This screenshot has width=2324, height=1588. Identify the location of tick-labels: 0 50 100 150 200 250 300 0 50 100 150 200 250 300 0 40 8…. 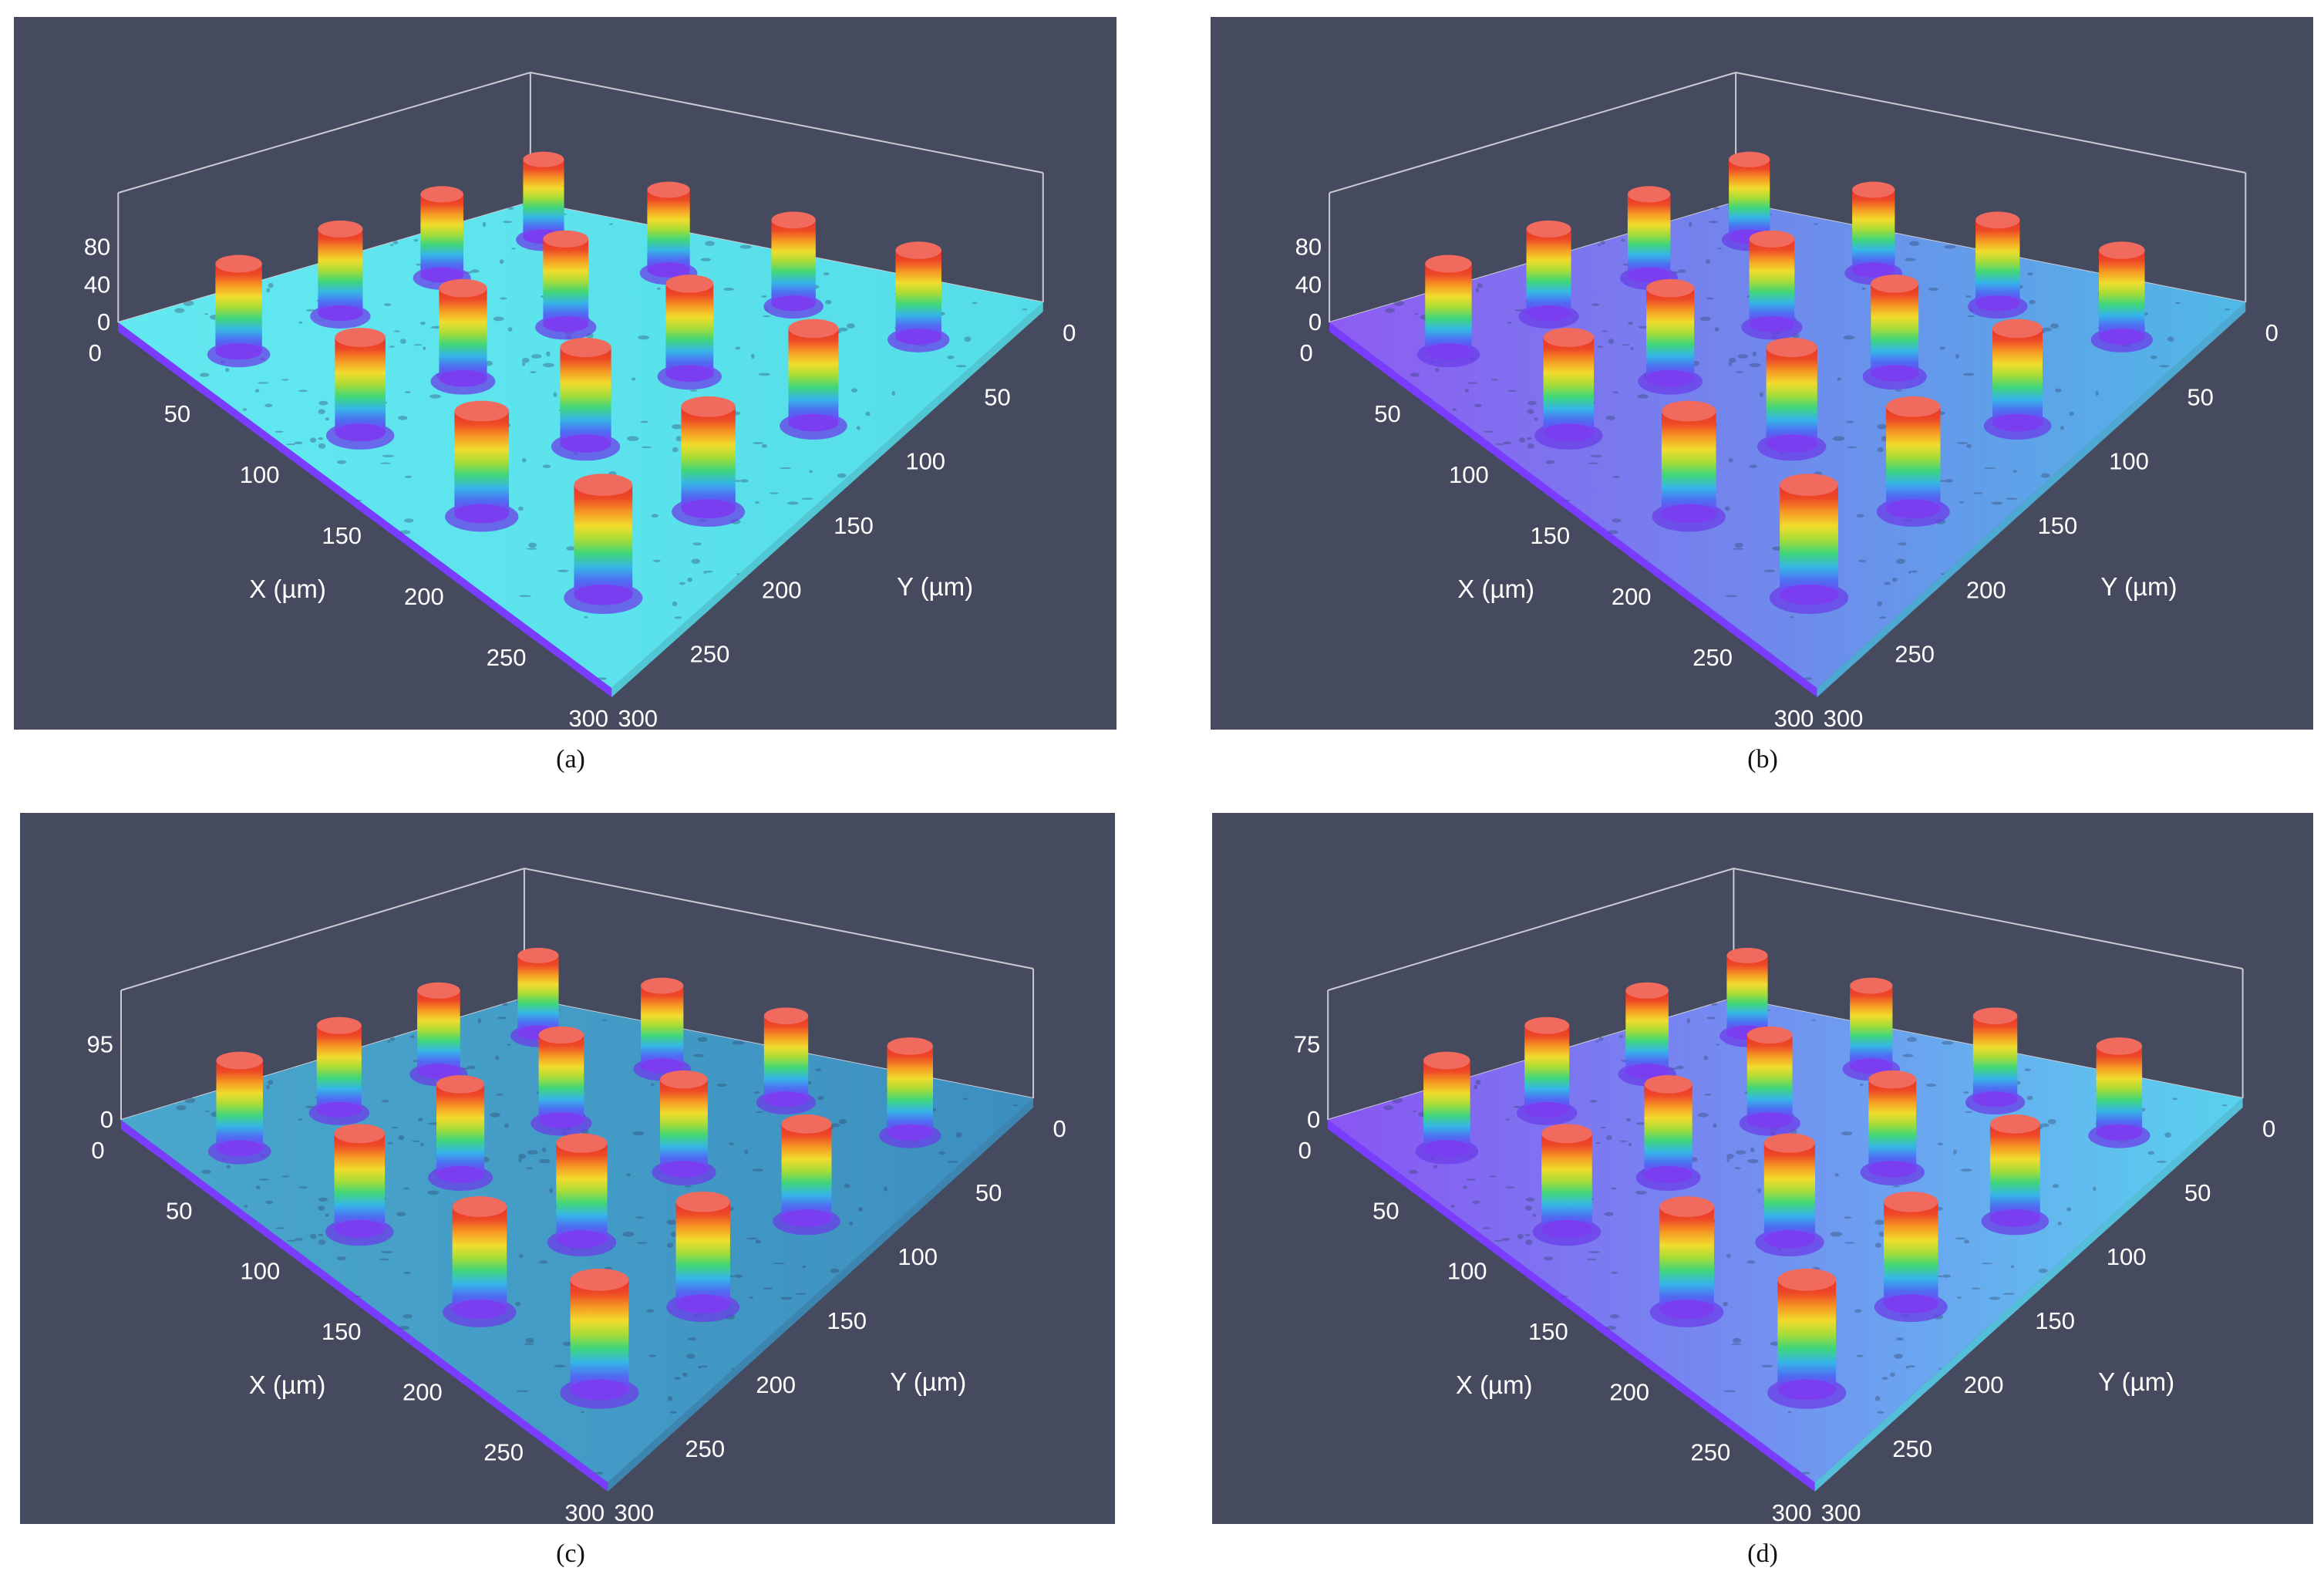
(580, 482).